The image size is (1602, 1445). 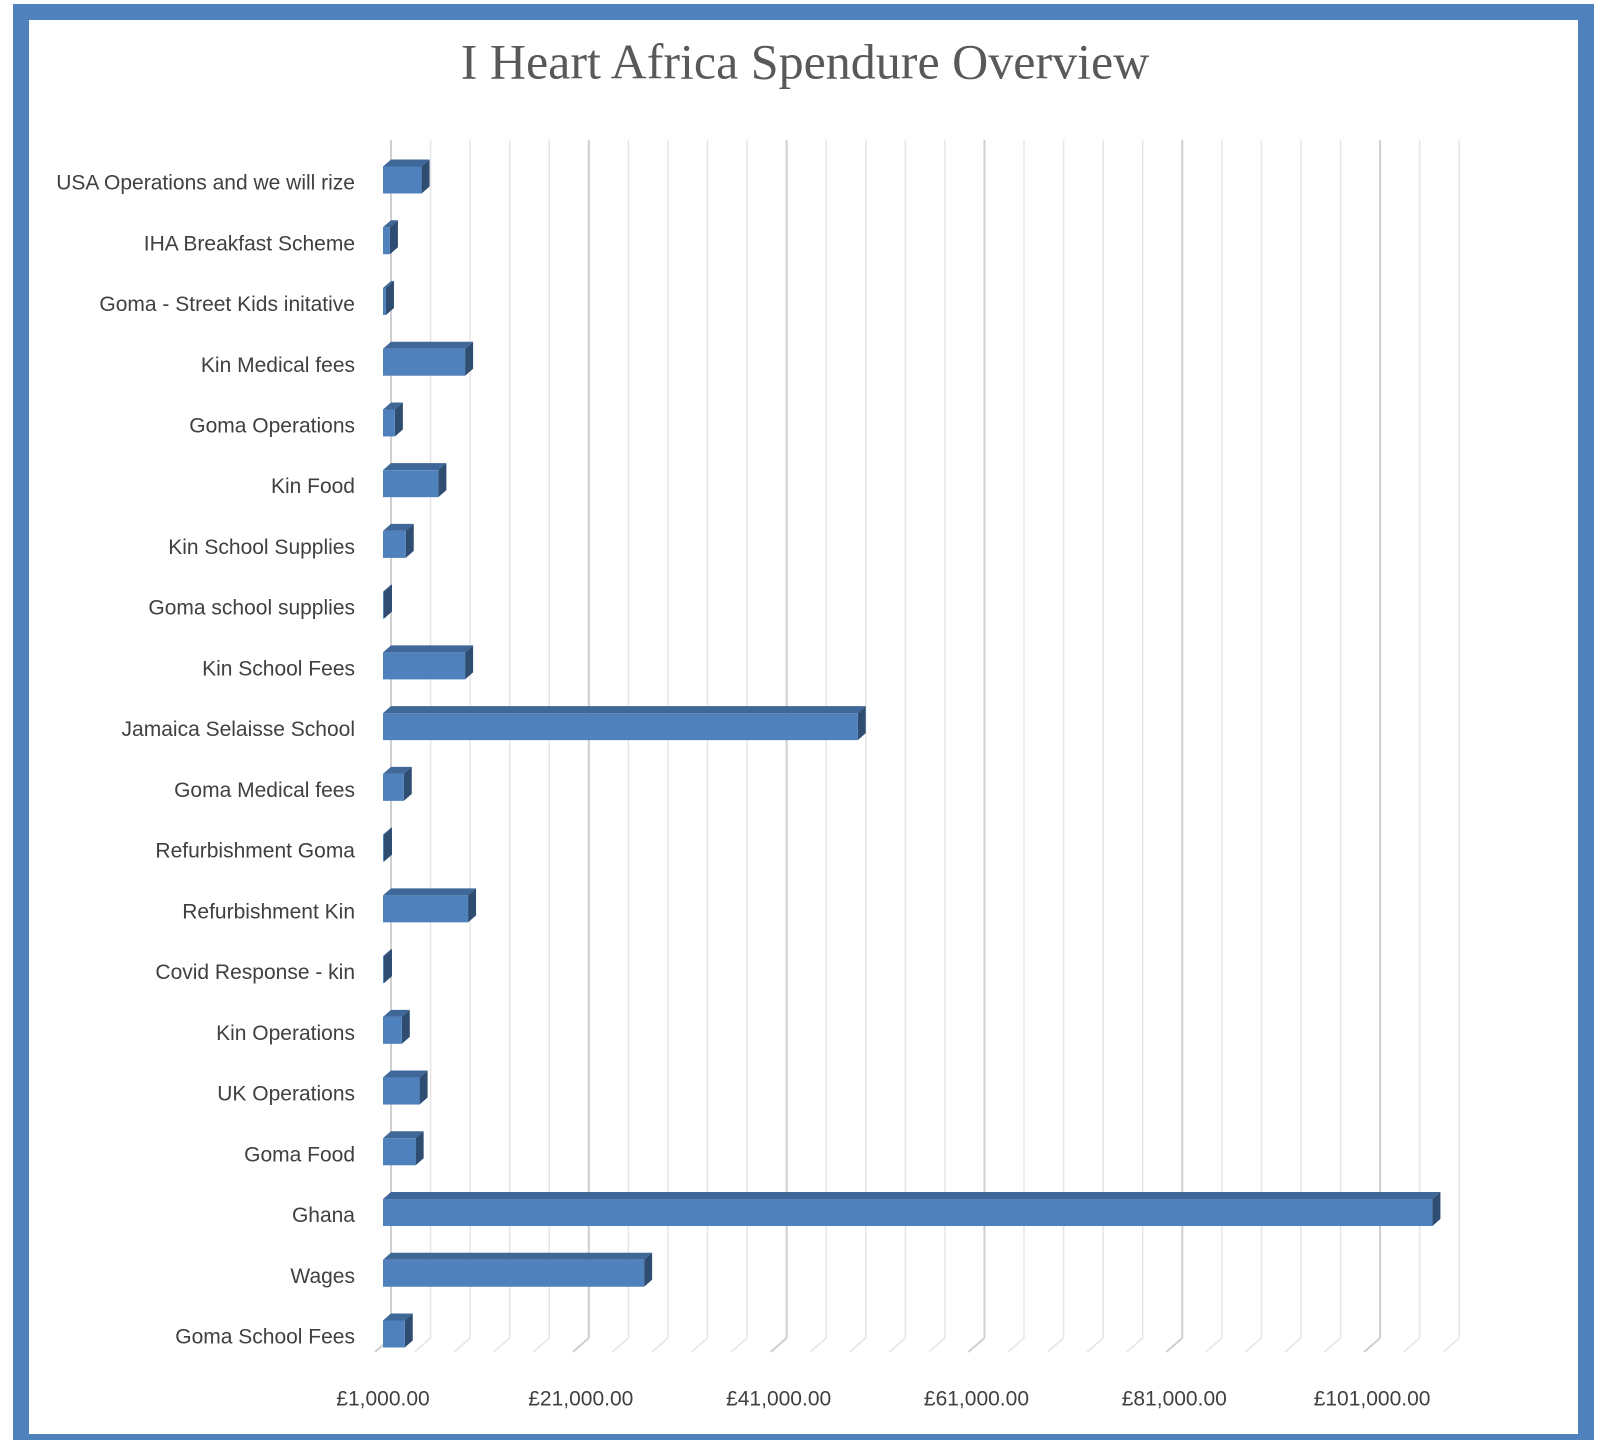 What do you see at coordinates (322, 1276) in the screenshot?
I see `y-tick-label: Wages` at bounding box center [322, 1276].